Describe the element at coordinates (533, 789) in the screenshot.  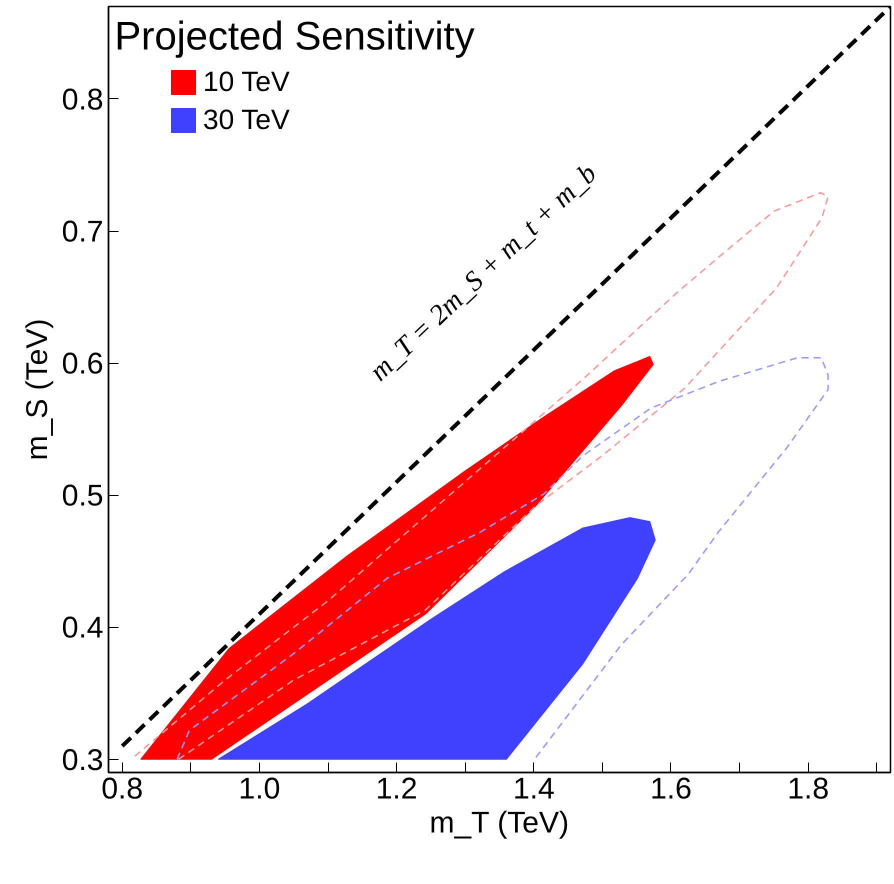
I see `x-tick-label: 1.4` at that location.